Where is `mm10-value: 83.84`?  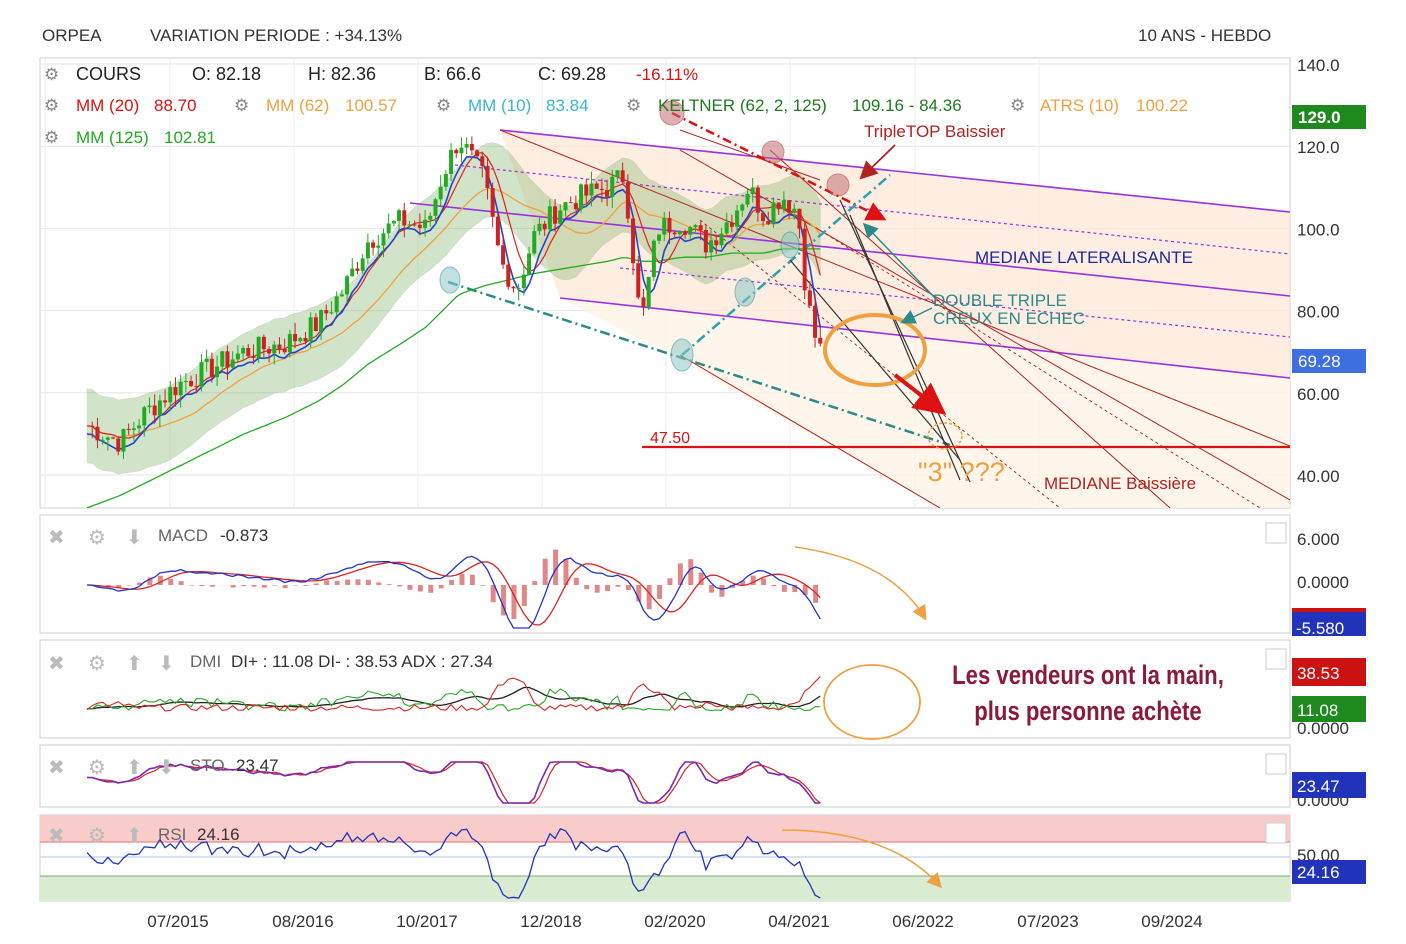 mm10-value: 83.84 is located at coordinates (567, 105).